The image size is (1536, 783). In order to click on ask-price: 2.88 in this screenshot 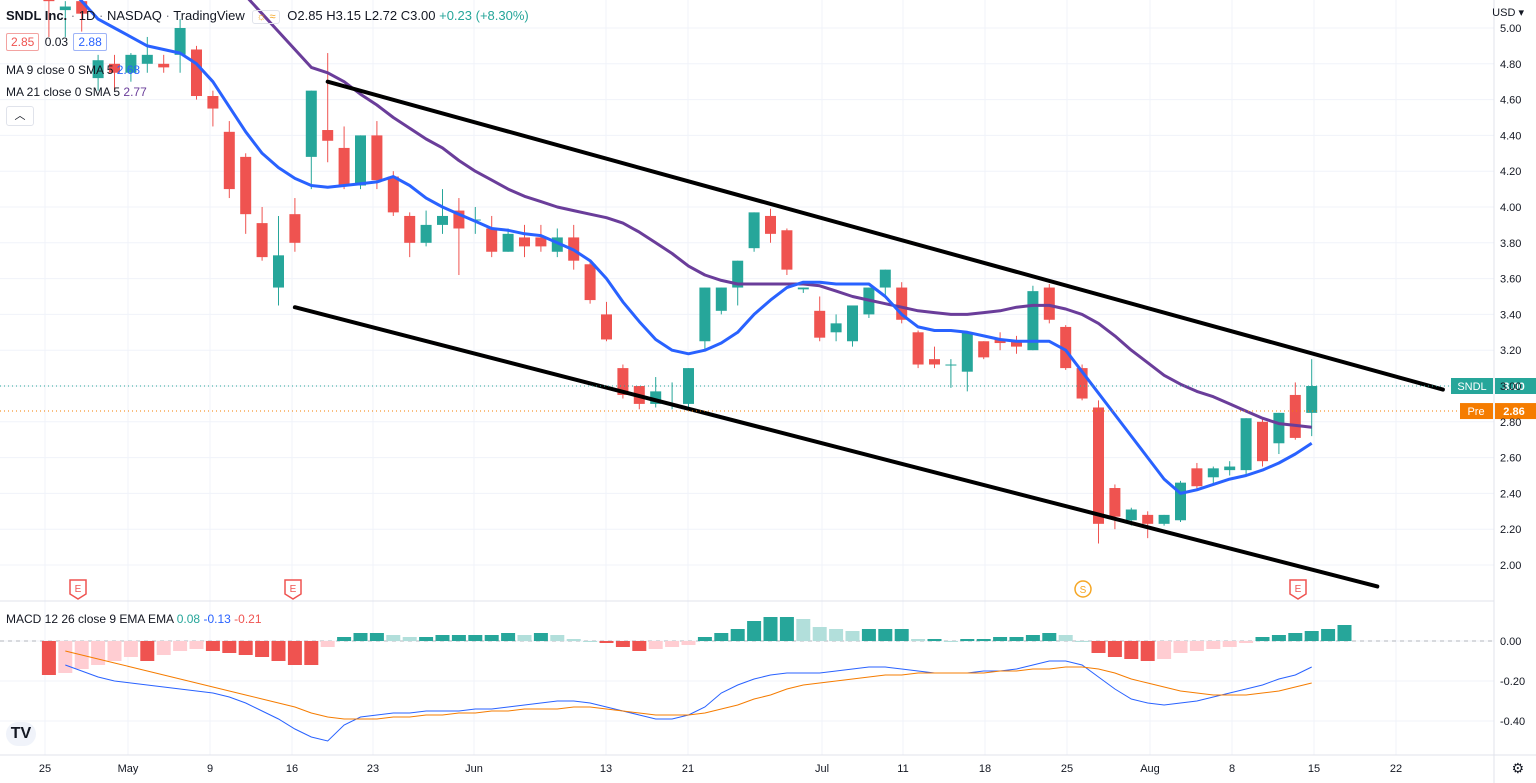, I will do `click(90, 42)`.